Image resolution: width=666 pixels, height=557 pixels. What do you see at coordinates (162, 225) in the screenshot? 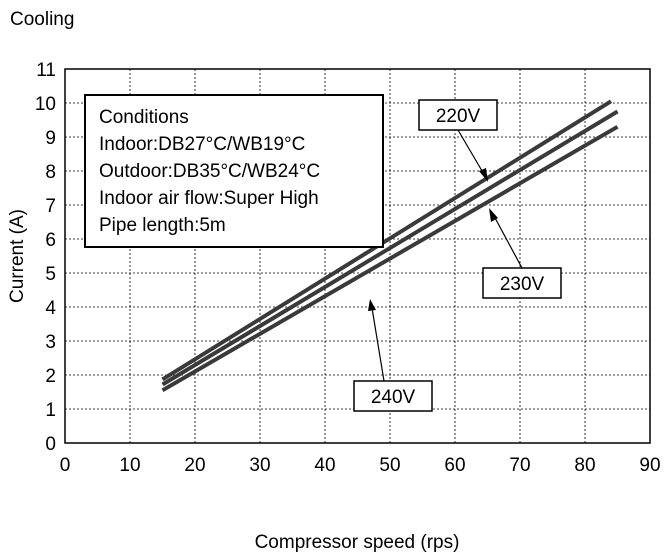
I see `condition-line-pipe: Pipe length:5m` at bounding box center [162, 225].